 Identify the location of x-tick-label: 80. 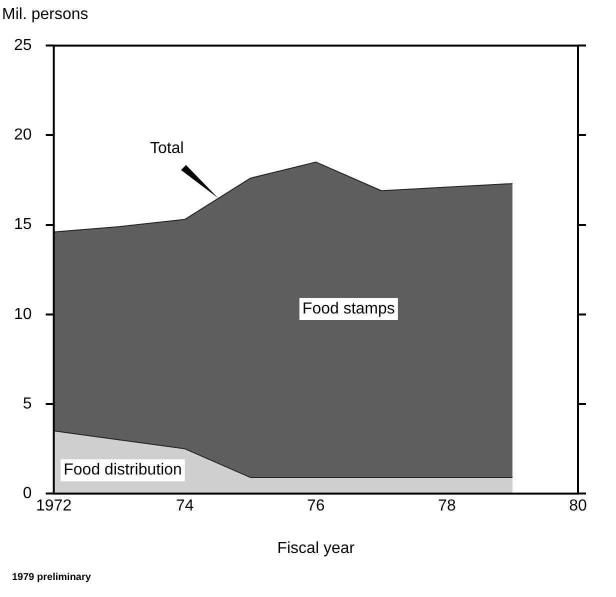
(578, 506).